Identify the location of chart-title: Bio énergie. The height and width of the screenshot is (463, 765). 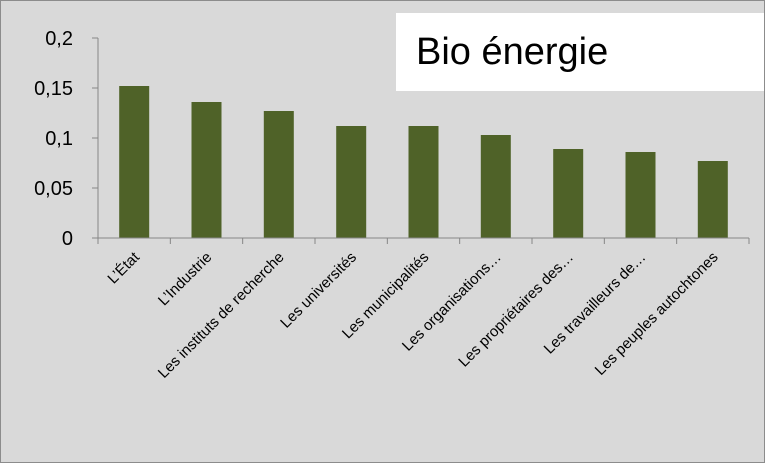
(512, 52).